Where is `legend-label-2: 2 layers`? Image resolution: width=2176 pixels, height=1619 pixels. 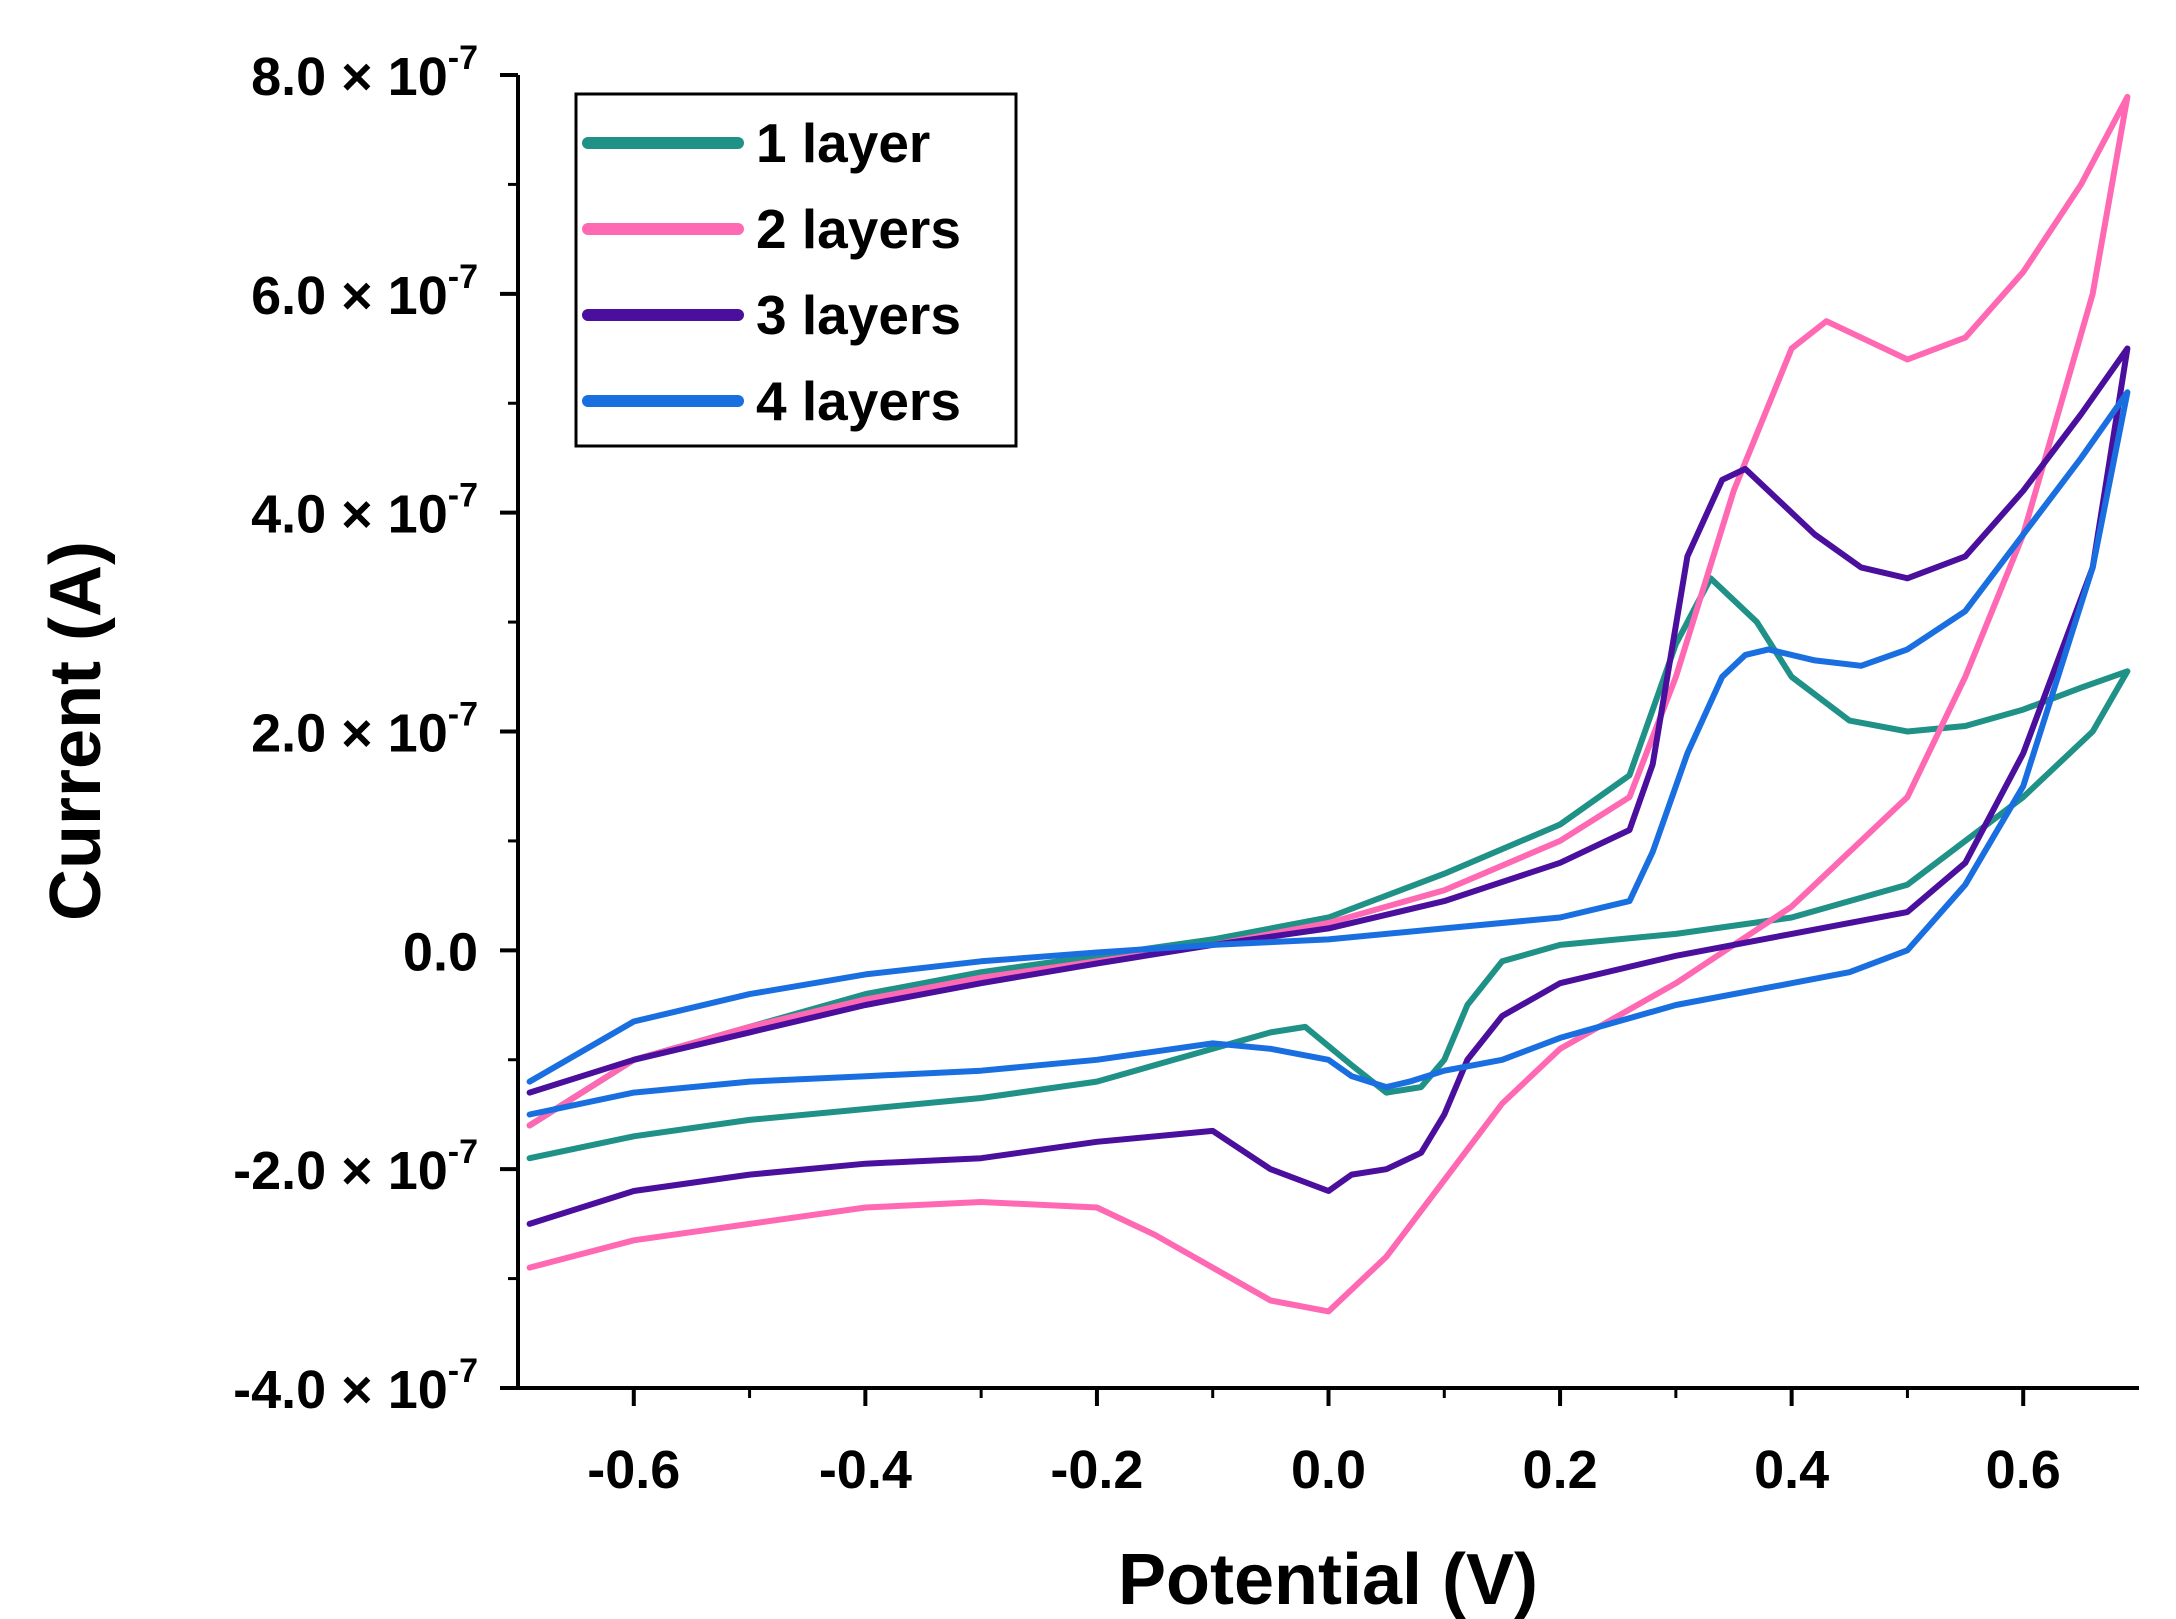
legend-label-2: 2 layers is located at coordinates (858, 229).